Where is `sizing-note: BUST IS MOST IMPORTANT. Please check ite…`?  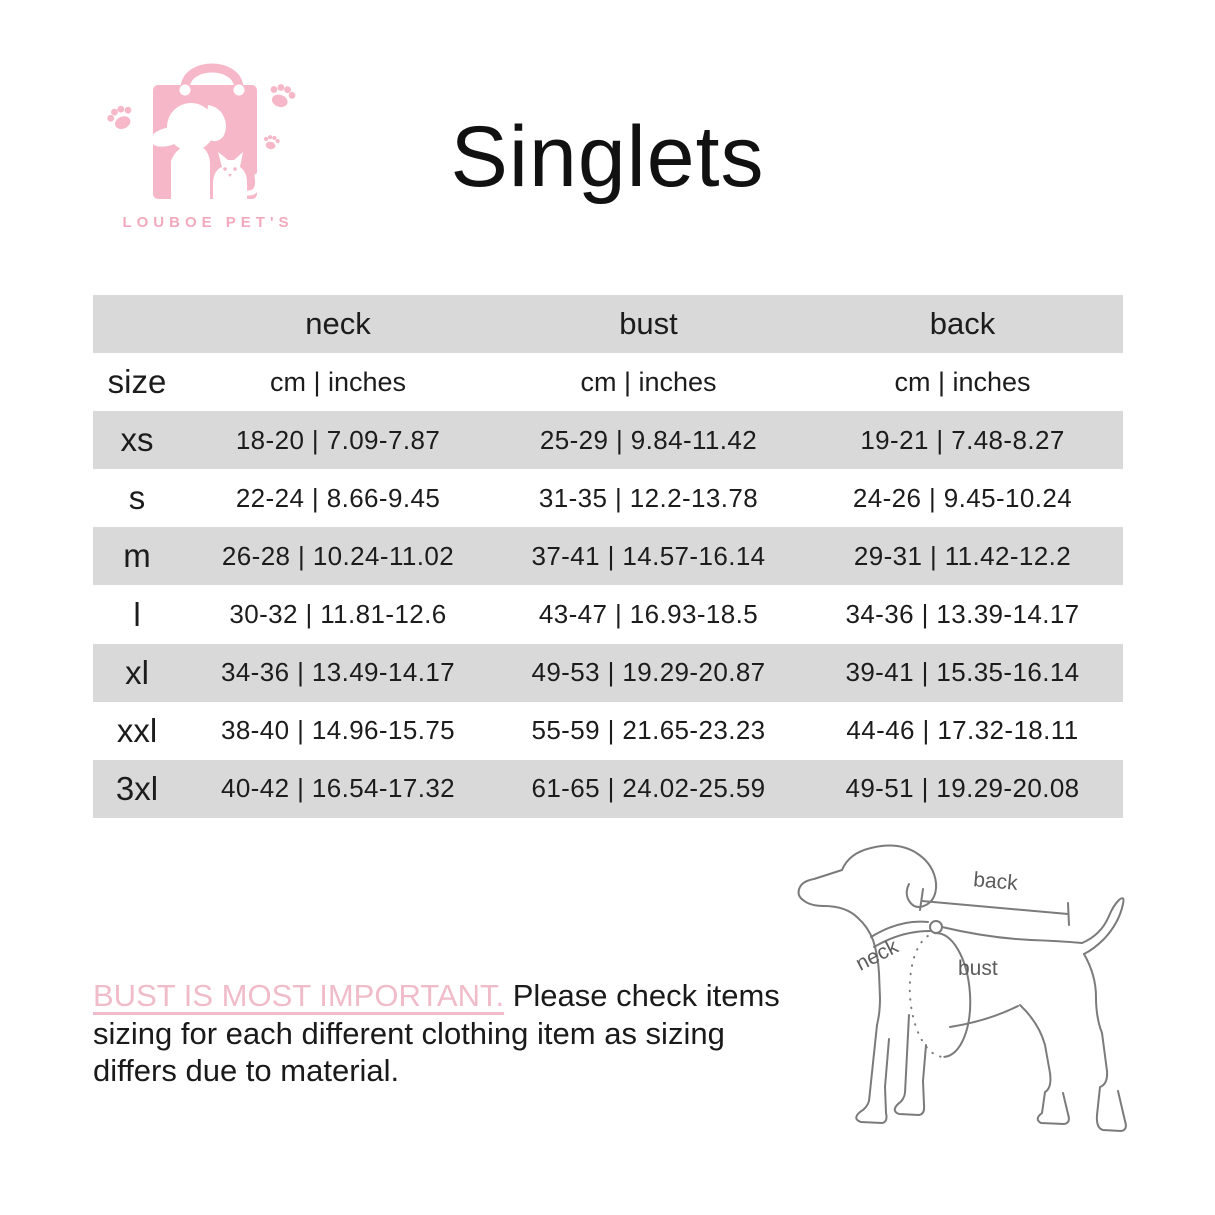 sizing-note: BUST IS MOST IMPORTANT. Please check ite… is located at coordinates (443, 1033).